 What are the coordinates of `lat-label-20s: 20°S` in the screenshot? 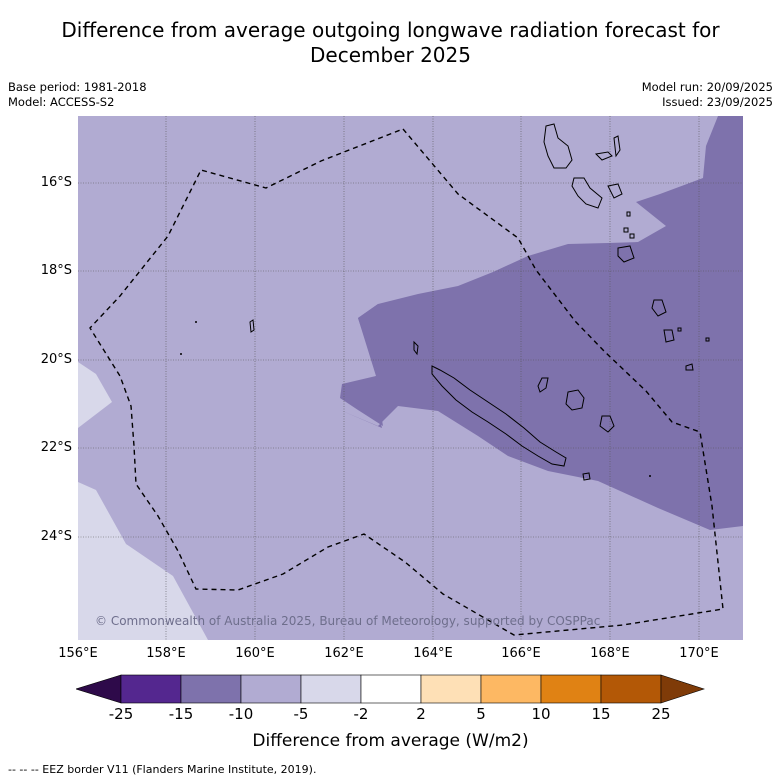 It's located at (56, 359).